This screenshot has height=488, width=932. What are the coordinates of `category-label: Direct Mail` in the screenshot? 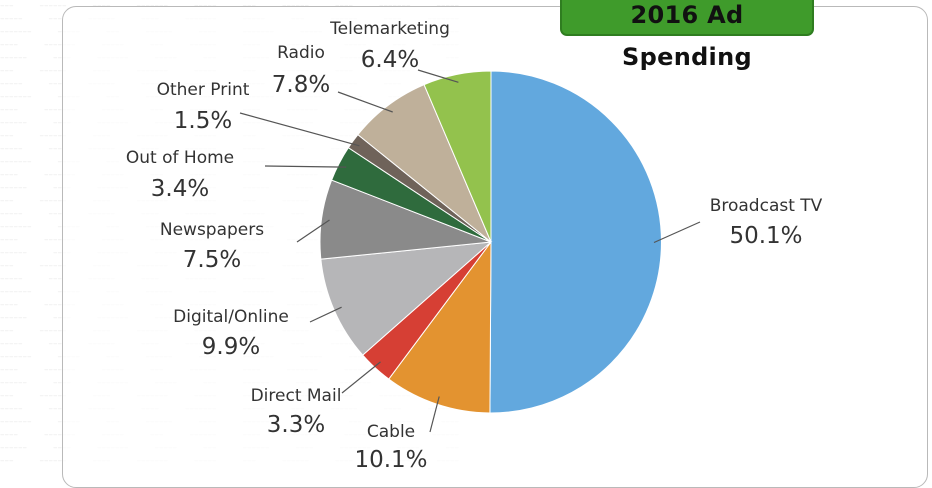 It's located at (296, 396).